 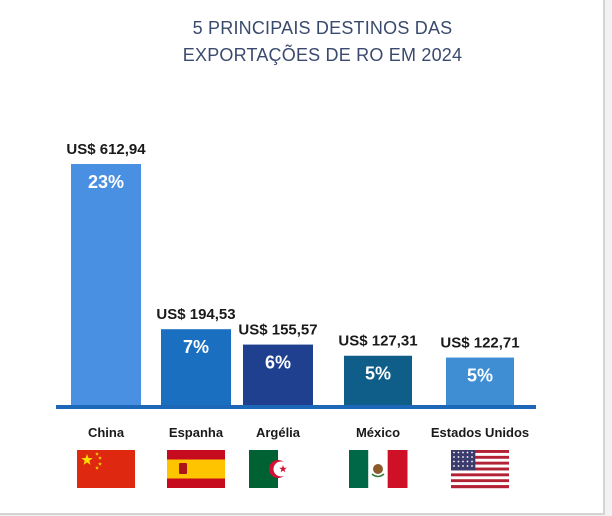 What do you see at coordinates (106, 285) in the screenshot?
I see `bar-china` at bounding box center [106, 285].